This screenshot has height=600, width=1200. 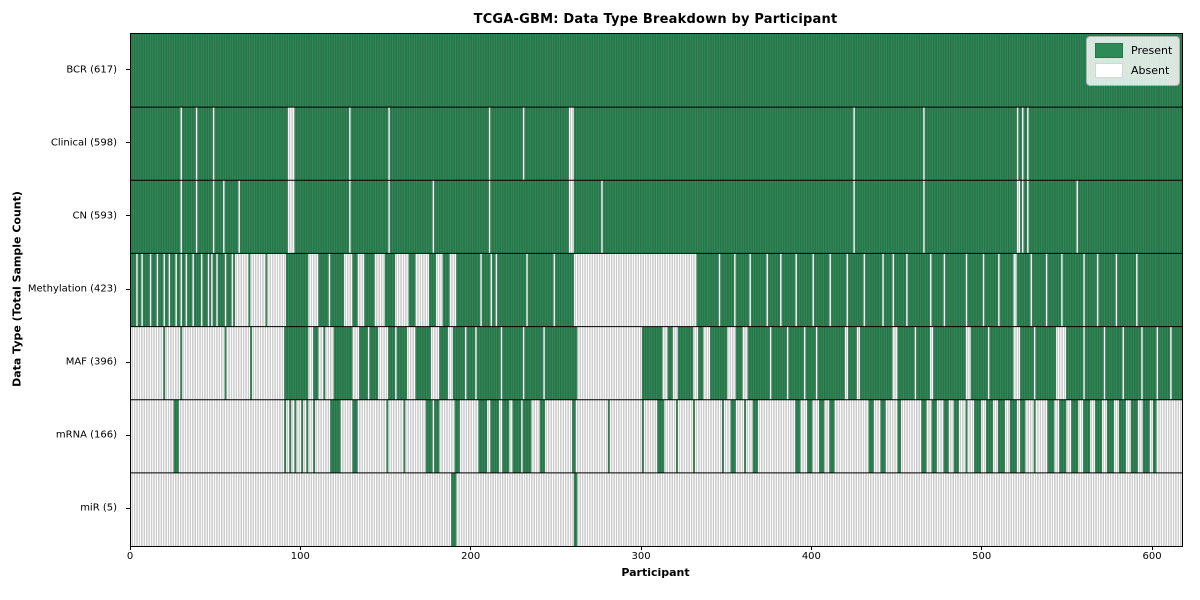 I want to click on x-tick-label-500: 500, so click(x=982, y=556).